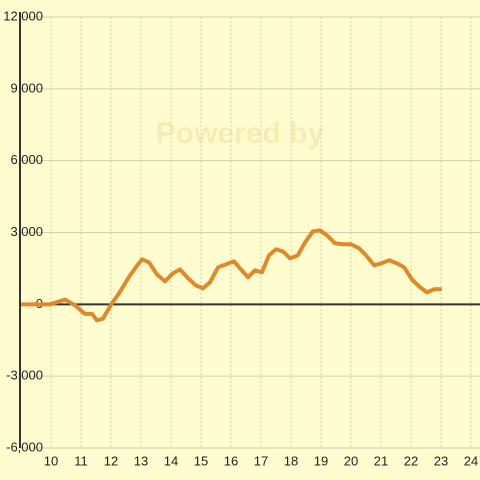 This screenshot has width=480, height=480. What do you see at coordinates (381, 460) in the screenshot?
I see `x-tick-label: 21` at bounding box center [381, 460].